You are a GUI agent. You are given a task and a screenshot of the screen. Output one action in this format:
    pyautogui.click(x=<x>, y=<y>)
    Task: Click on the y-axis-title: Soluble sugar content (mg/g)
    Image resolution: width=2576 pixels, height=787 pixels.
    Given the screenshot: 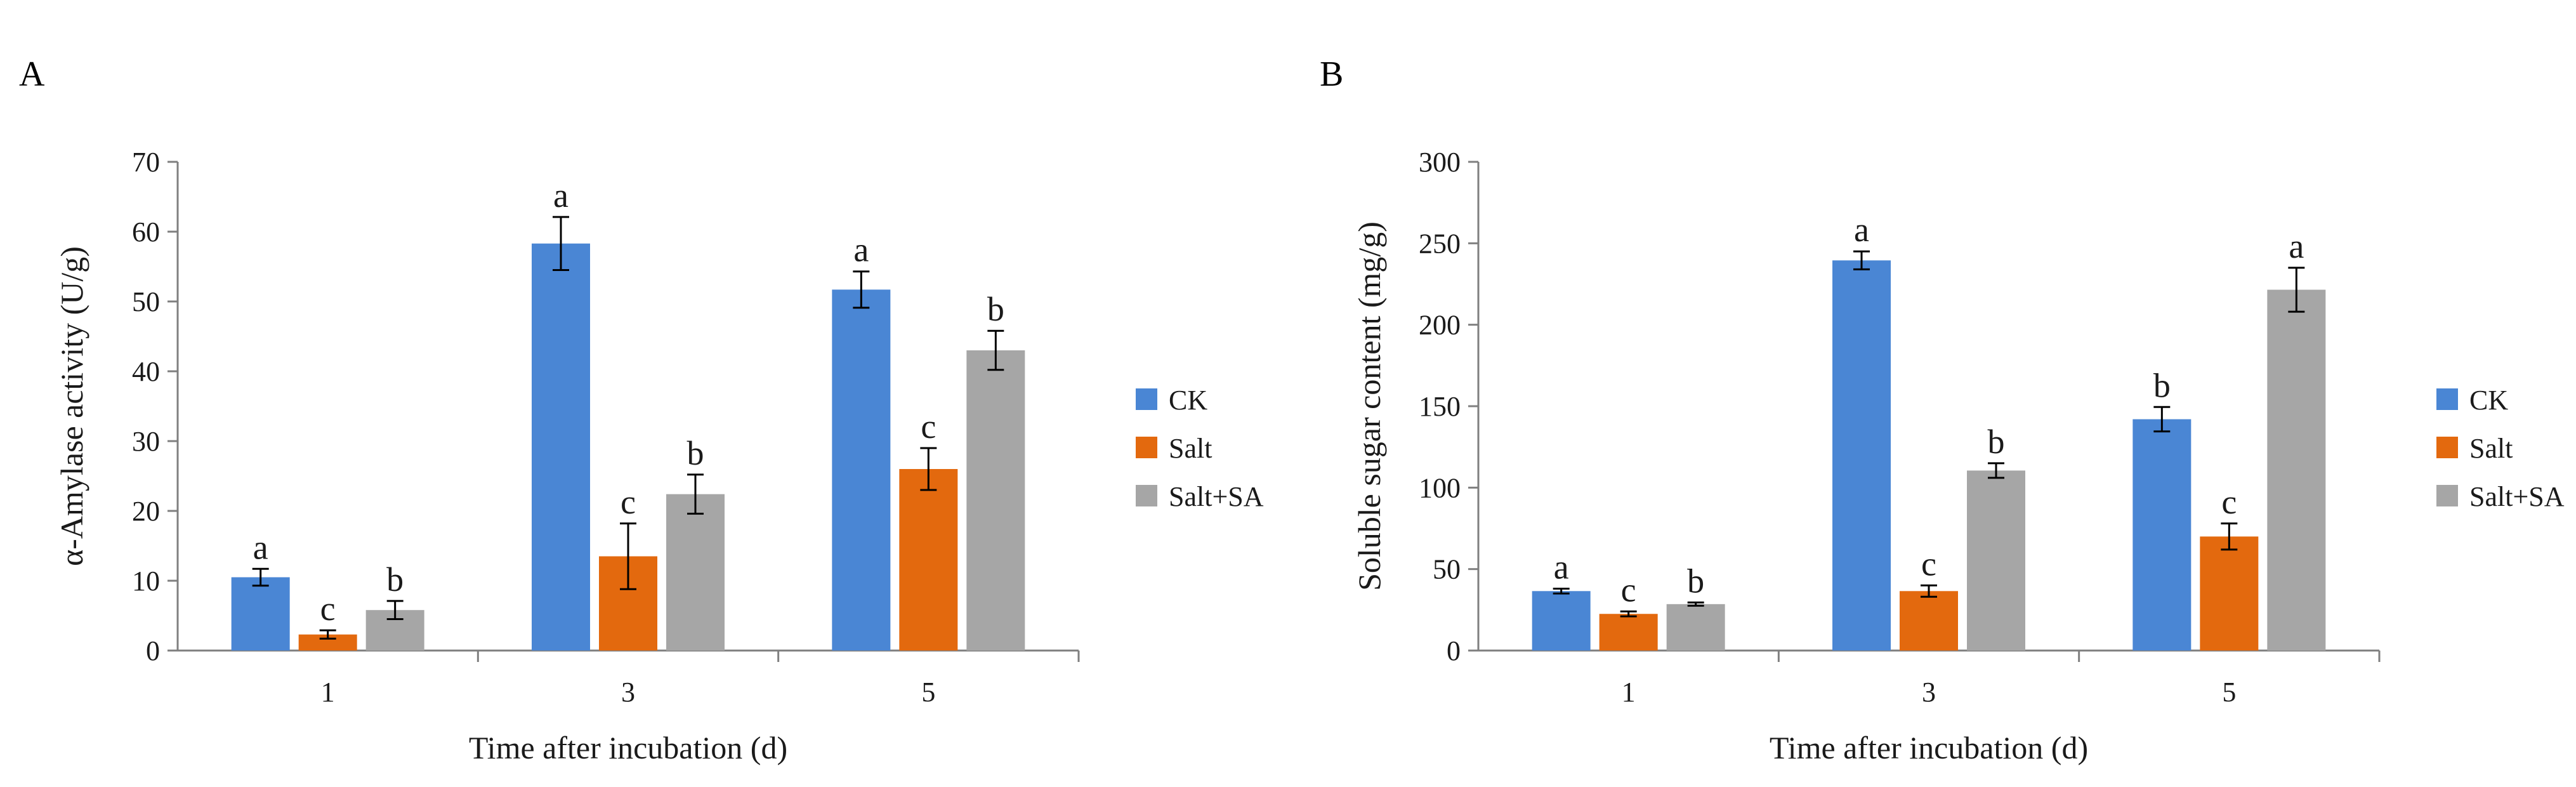 What is the action you would take?
    pyautogui.click(x=1369, y=406)
    